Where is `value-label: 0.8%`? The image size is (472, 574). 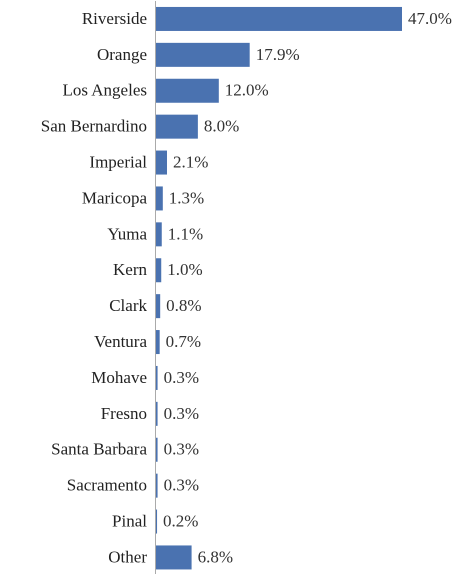 value-label: 0.8% is located at coordinates (183, 305).